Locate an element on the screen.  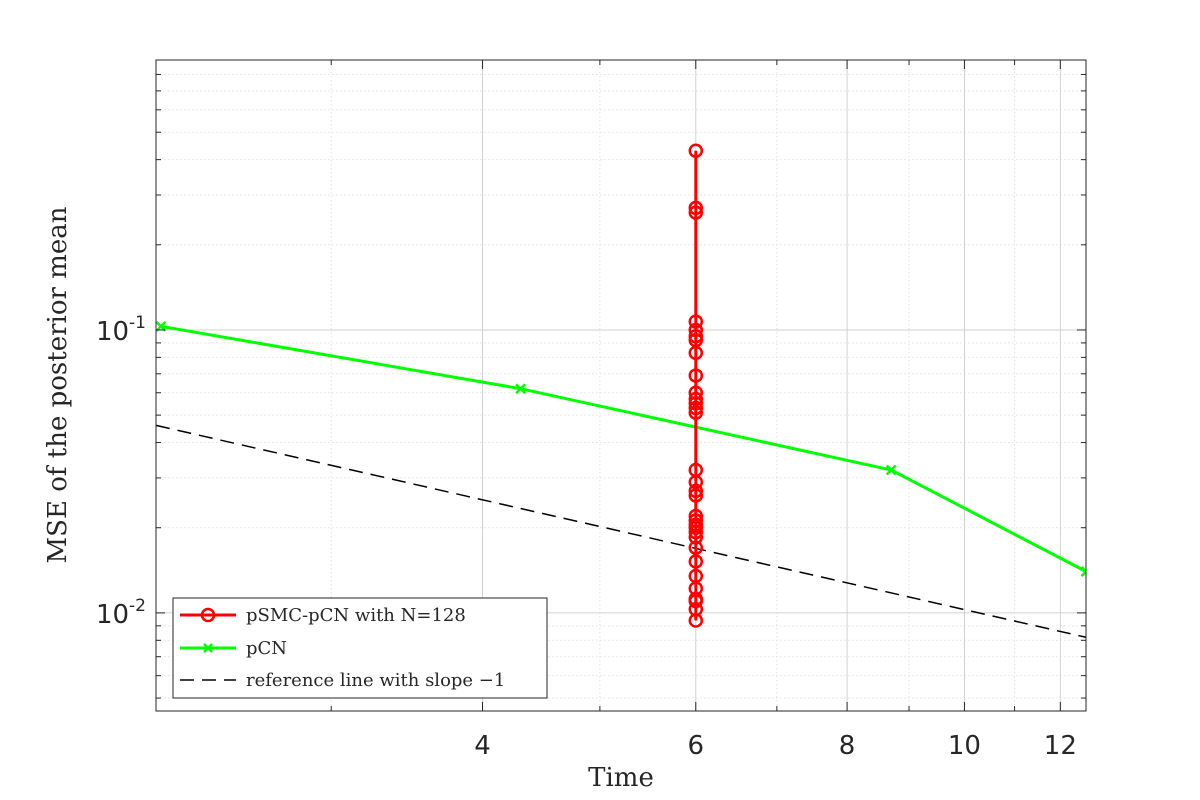
x-tick-label: 4 is located at coordinates (482, 746).